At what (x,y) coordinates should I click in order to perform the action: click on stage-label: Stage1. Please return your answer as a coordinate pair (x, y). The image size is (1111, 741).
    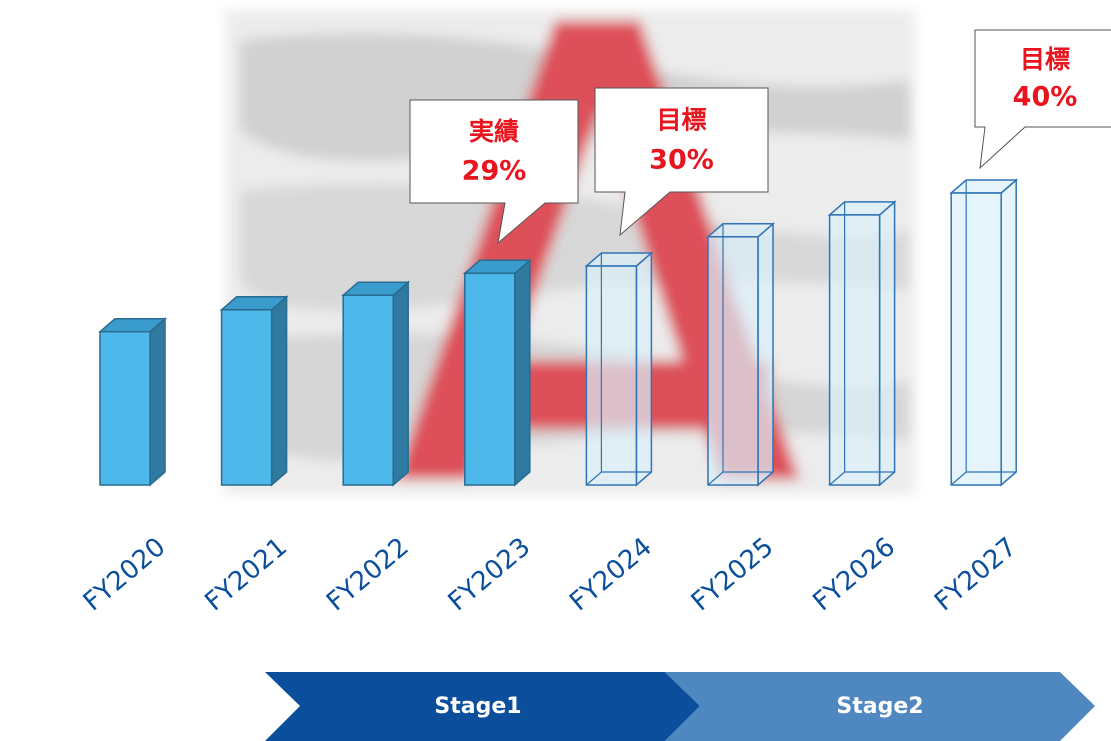
    Looking at the image, I should click on (477, 706).